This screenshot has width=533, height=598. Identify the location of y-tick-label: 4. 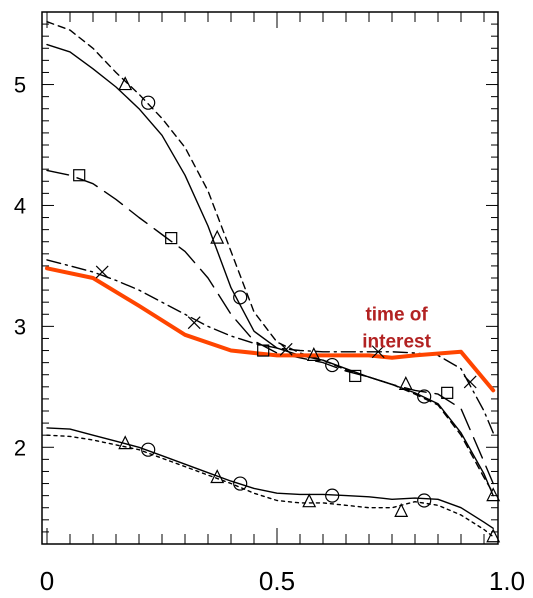
(20, 205).